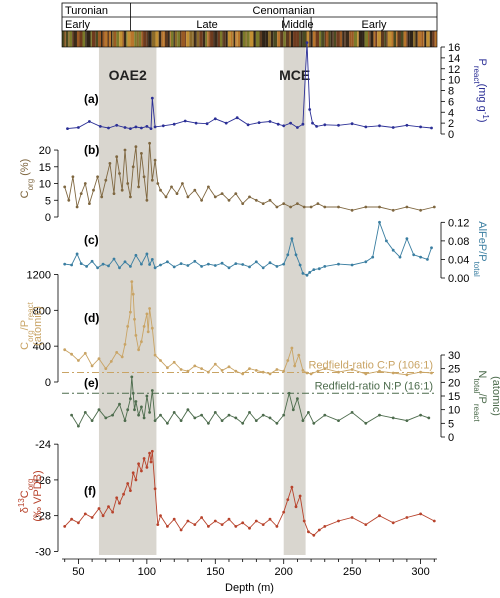  What do you see at coordinates (43, 481) in the screenshot?
I see `y-tick-label: -26` at bounding box center [43, 481].